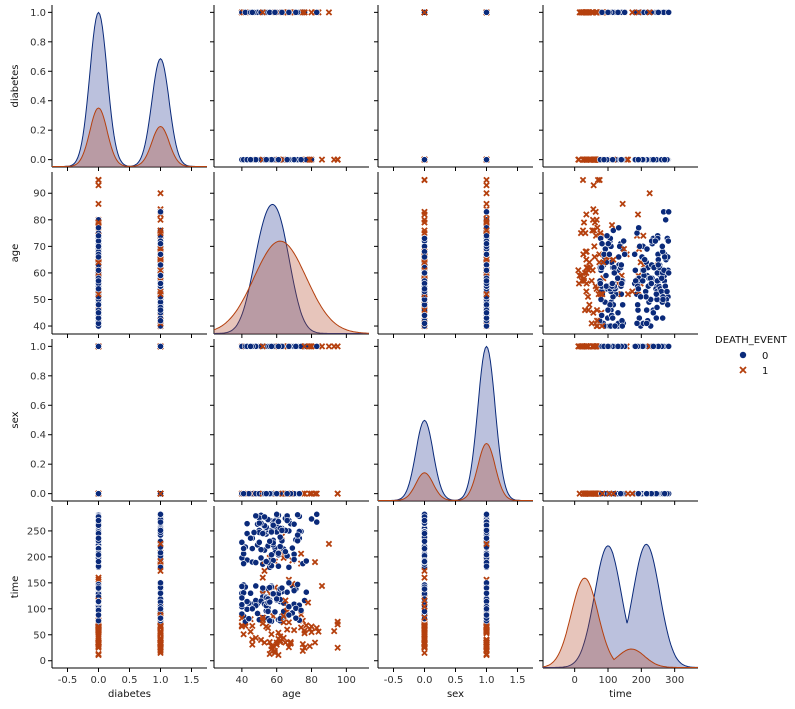  Describe the element at coordinates (487, 680) in the screenshot. I see `x-tick-label: 1.0` at that location.